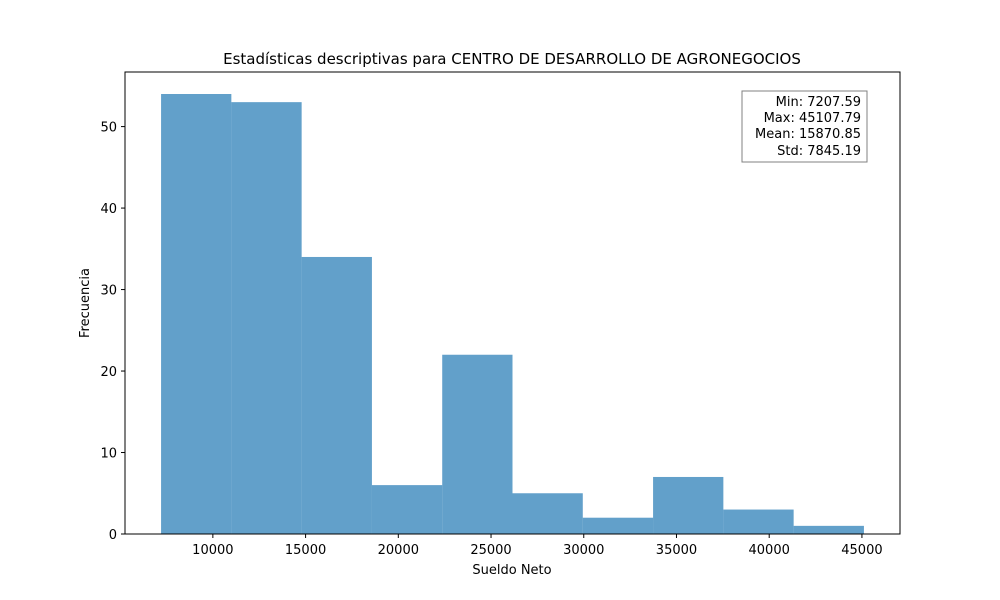 The width and height of the screenshot is (1000, 600). What do you see at coordinates (537, 546) in the screenshot?
I see `x-axis-ticks: 10000 15000 20000 25000 30000 35000 40000 45000` at bounding box center [537, 546].